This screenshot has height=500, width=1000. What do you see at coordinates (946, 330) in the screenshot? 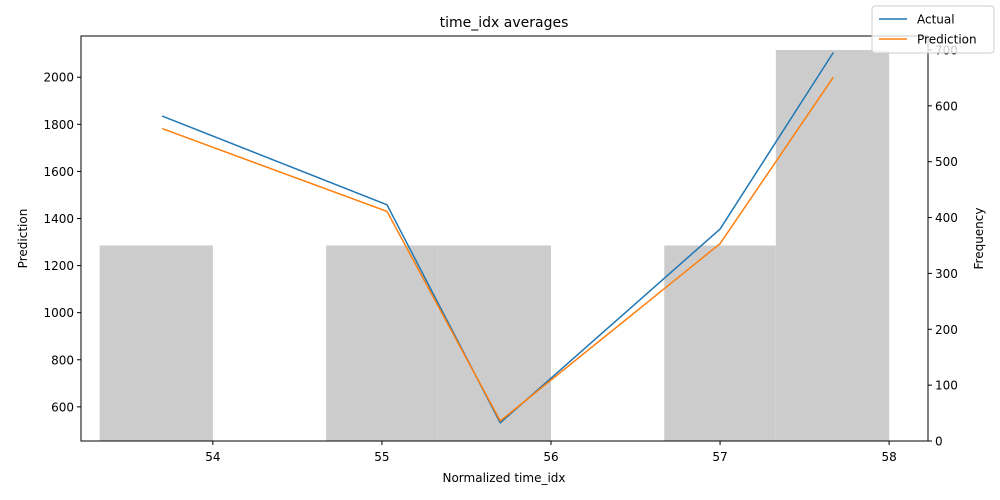
I see `y2-tick-label-200: 200` at bounding box center [946, 330].